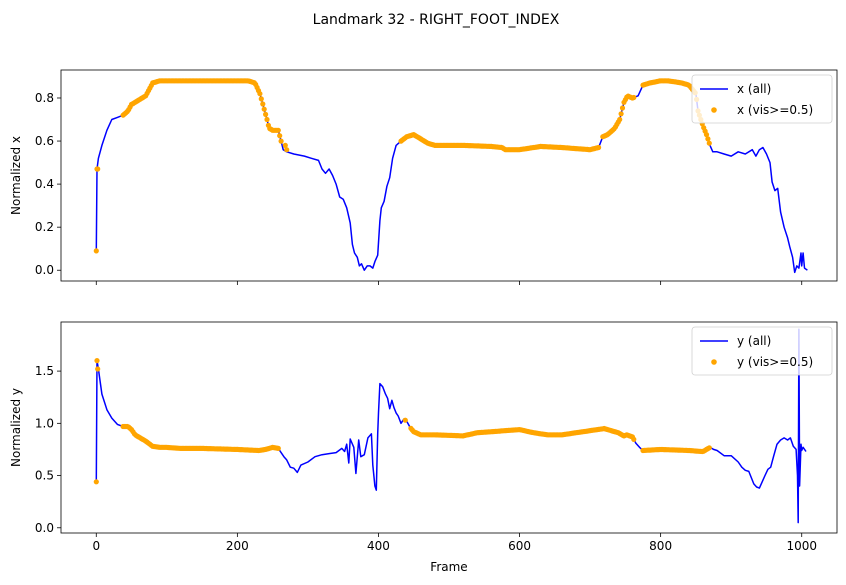 The height and width of the screenshot is (585, 846). I want to click on figure-title: Landmark 32 - RIGHT_FOOT_INDEX, so click(436, 20).